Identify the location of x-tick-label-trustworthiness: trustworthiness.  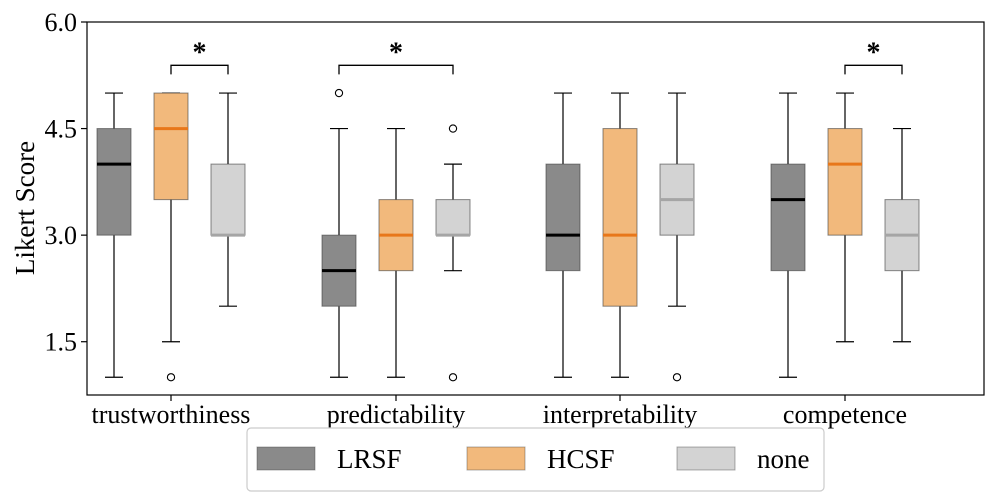
(171, 414).